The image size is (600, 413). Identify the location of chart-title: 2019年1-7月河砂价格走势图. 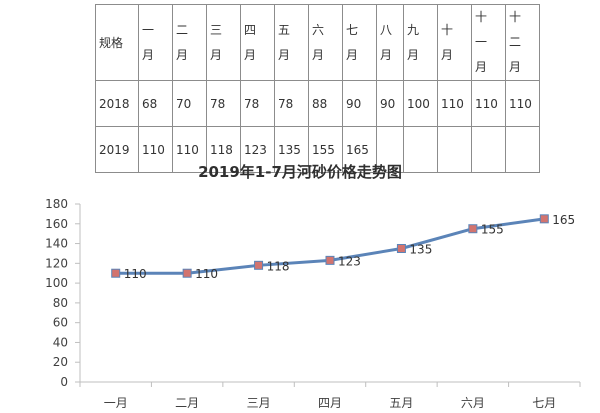
(300, 172).